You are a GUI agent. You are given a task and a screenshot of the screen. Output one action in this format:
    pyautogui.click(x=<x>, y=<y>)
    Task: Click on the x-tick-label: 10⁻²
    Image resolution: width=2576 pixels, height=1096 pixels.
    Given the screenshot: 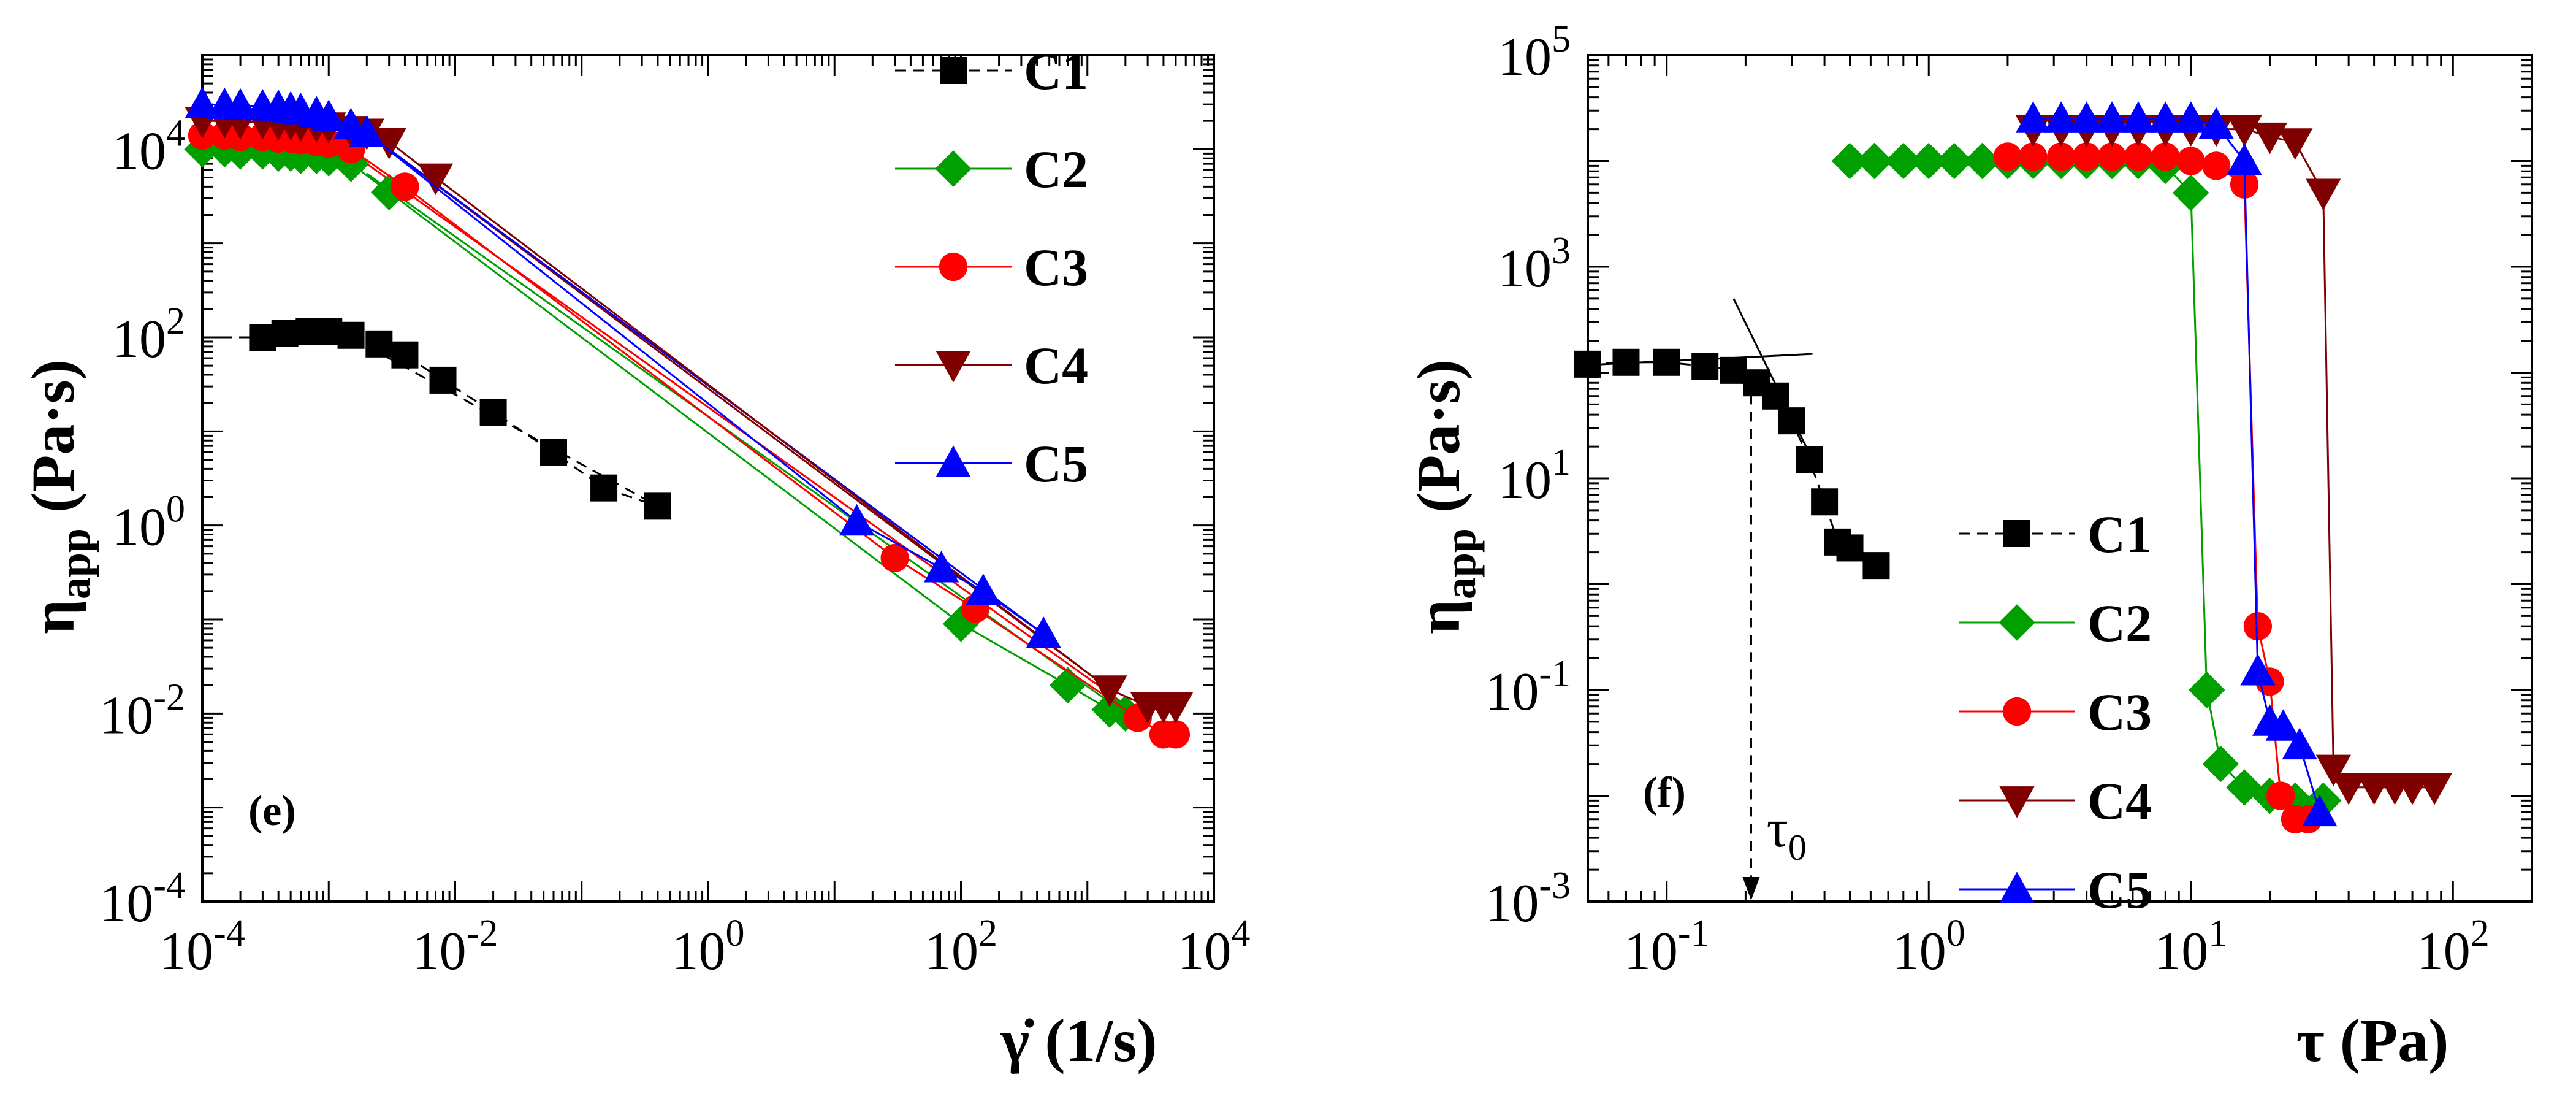 What is the action you would take?
    pyautogui.click(x=455, y=947)
    